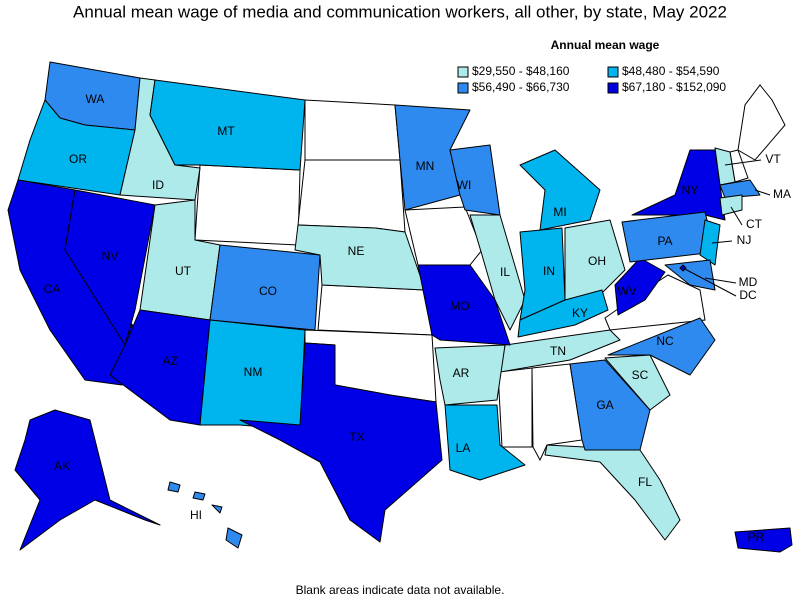 The image size is (800, 600). Describe the element at coordinates (559, 212) in the screenshot. I see `state-label: MI` at that location.